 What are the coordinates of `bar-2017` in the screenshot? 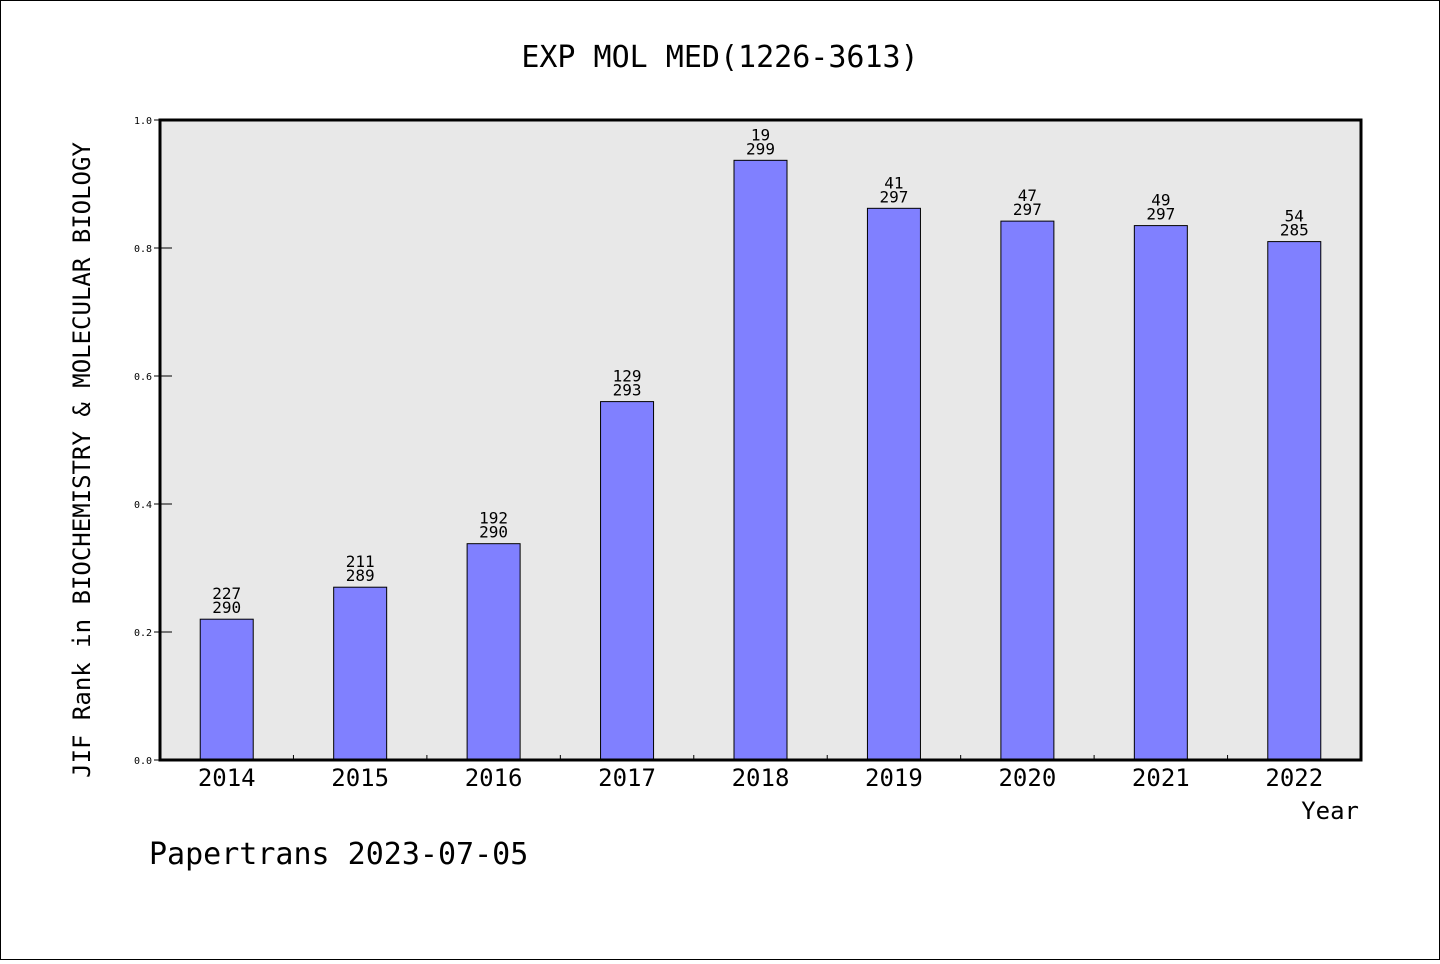 It's located at (627, 581).